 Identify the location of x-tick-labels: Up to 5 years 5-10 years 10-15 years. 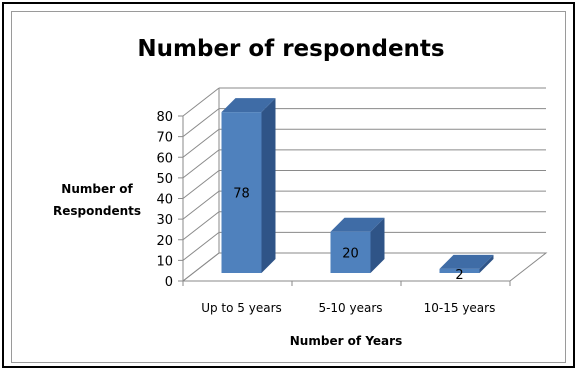
(348, 308).